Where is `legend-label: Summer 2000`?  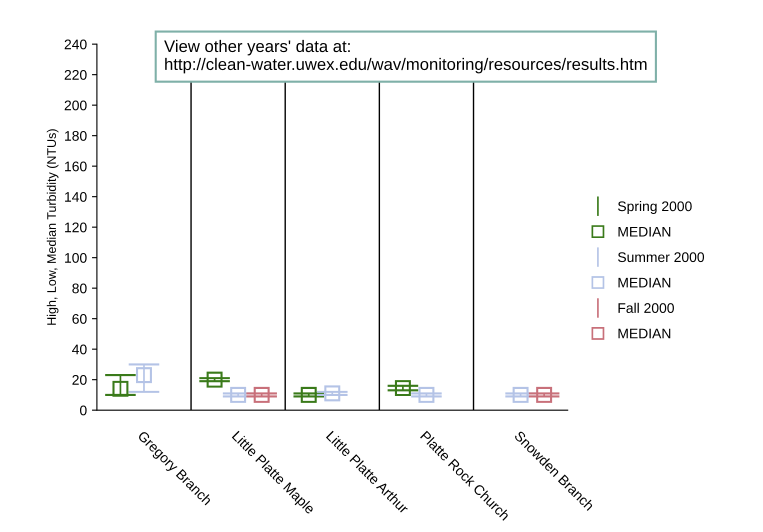 legend-label: Summer 2000 is located at coordinates (661, 257).